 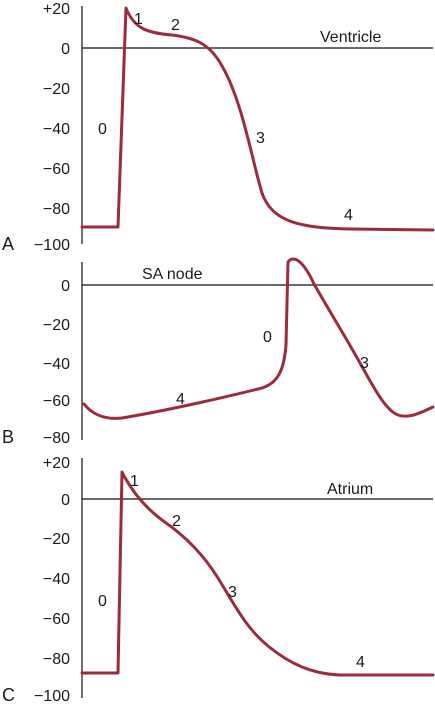 What do you see at coordinates (350, 489) in the screenshot?
I see `panel-title: Atrium` at bounding box center [350, 489].